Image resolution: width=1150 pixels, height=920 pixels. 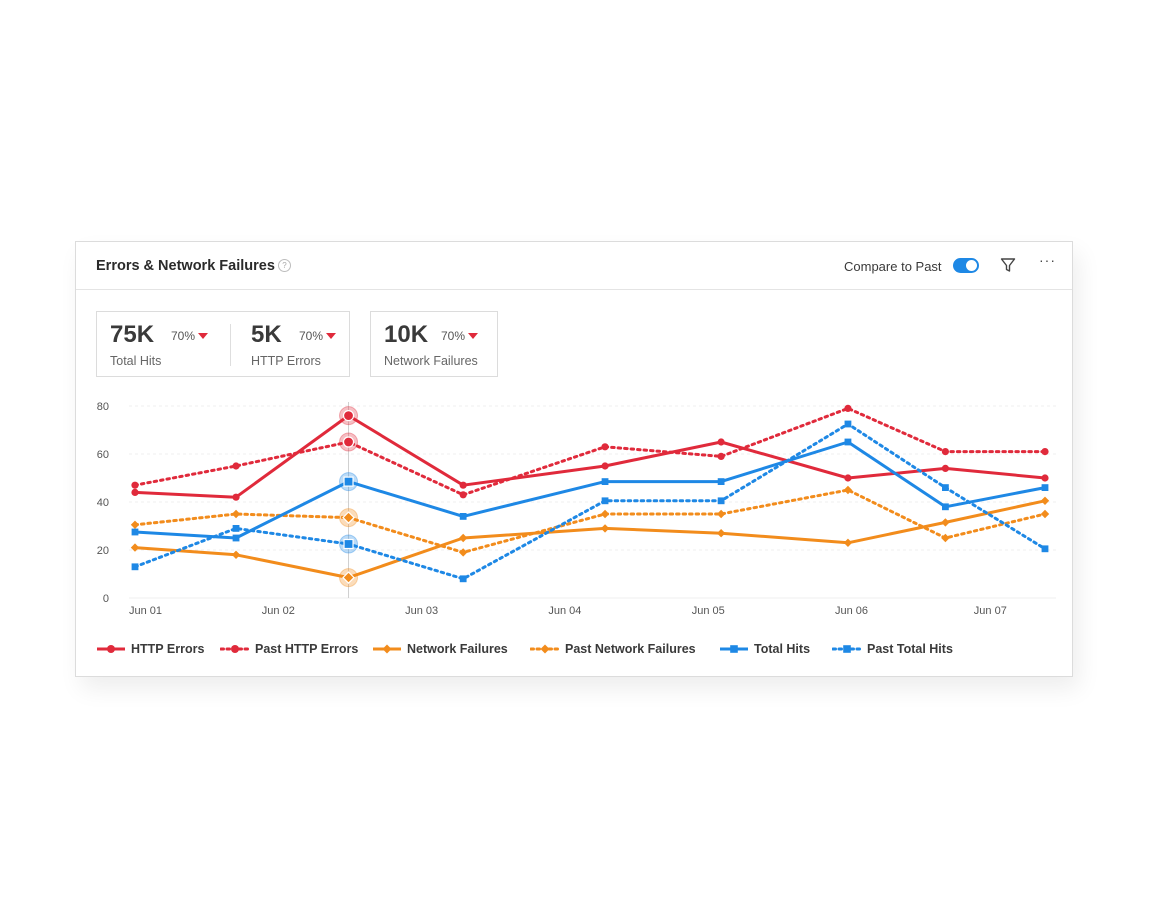 I want to click on kpi-group-hits-errors: 75K 70% Total Hits 5K 70% HTTP Errors, so click(x=223, y=344).